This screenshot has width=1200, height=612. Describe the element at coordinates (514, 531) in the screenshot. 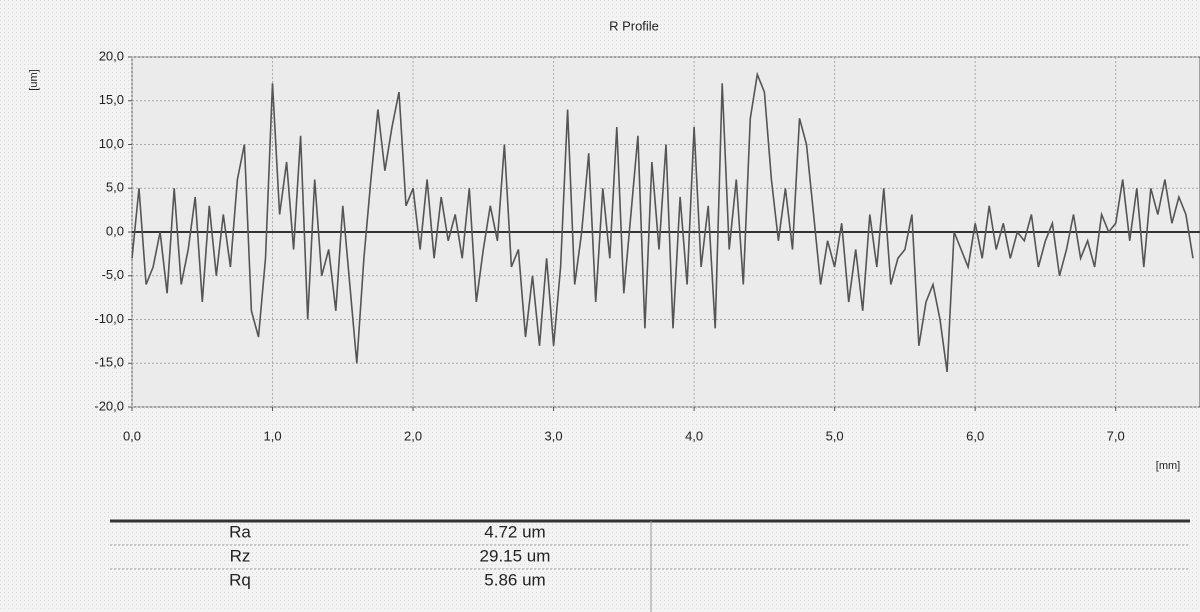

I see `row-value: 4.72 um` at that location.